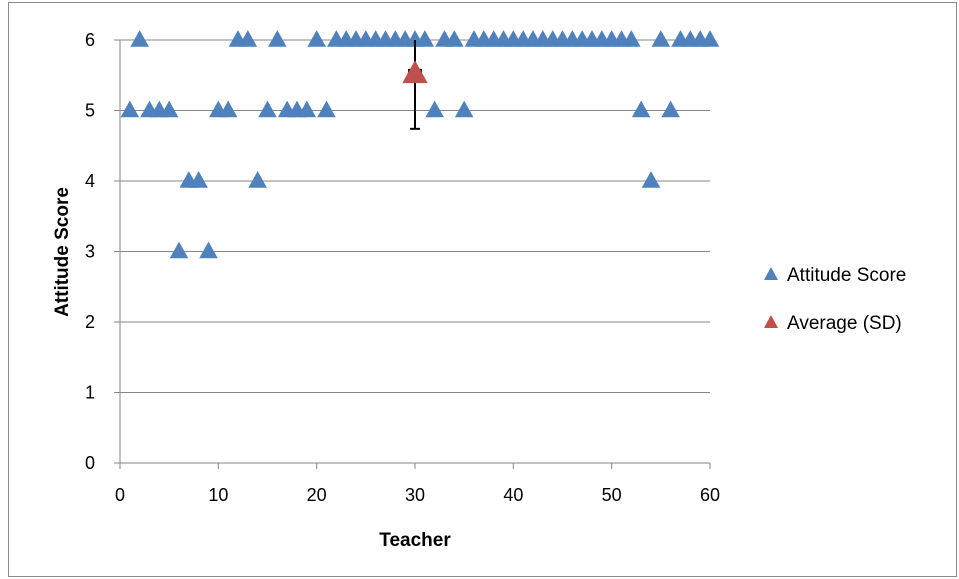  What do you see at coordinates (90, 40) in the screenshot?
I see `y-tick-label-6: 6` at bounding box center [90, 40].